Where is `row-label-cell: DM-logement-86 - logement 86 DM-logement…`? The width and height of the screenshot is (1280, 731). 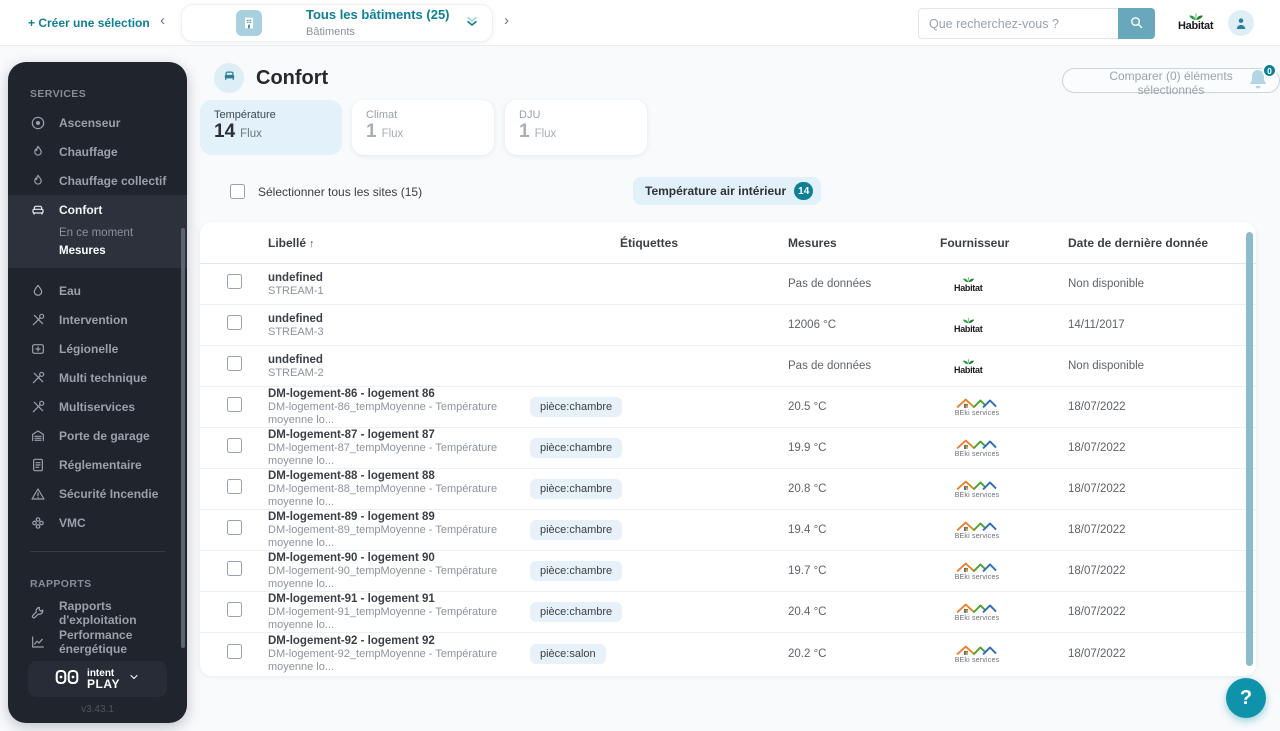 row-label-cell: DM-logement-86 - logement 86 DM-logement… is located at coordinates (399, 407).